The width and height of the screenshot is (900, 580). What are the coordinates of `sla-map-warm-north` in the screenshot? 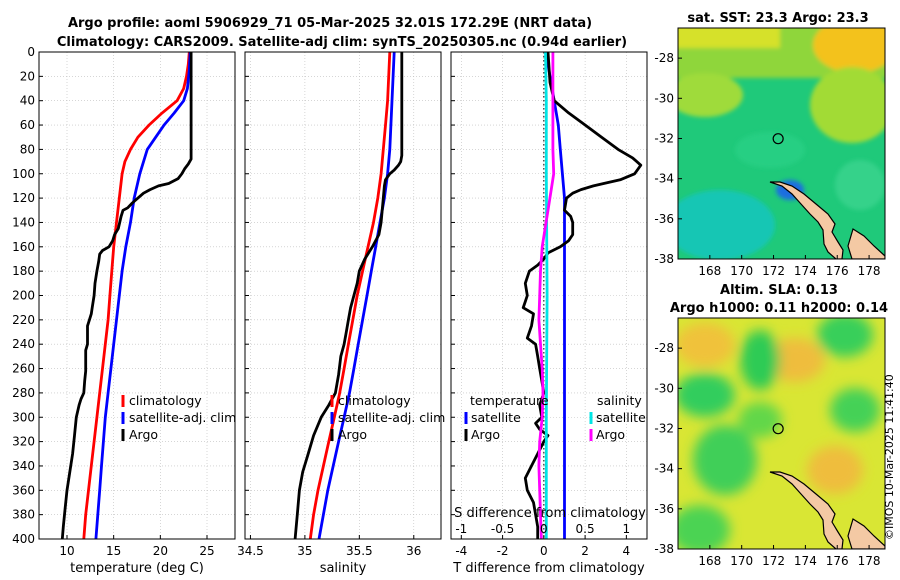 It's located at (795, 360).